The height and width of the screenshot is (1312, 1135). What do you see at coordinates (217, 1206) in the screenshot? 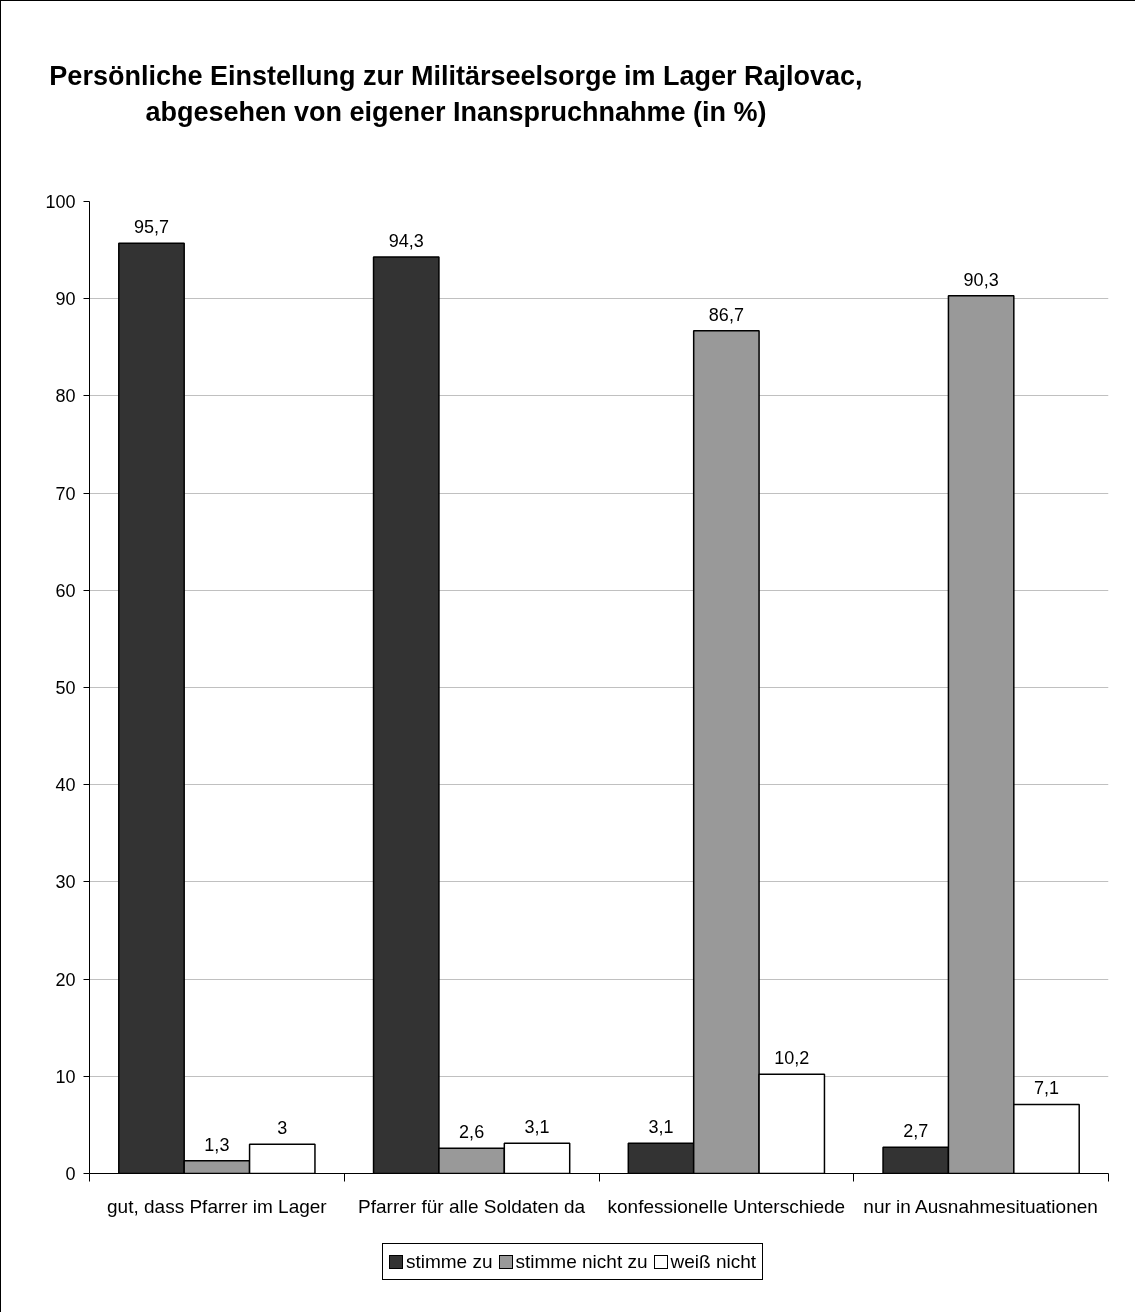
I see `x-tick-label: gut, dass Pfarrer im Lager` at bounding box center [217, 1206].